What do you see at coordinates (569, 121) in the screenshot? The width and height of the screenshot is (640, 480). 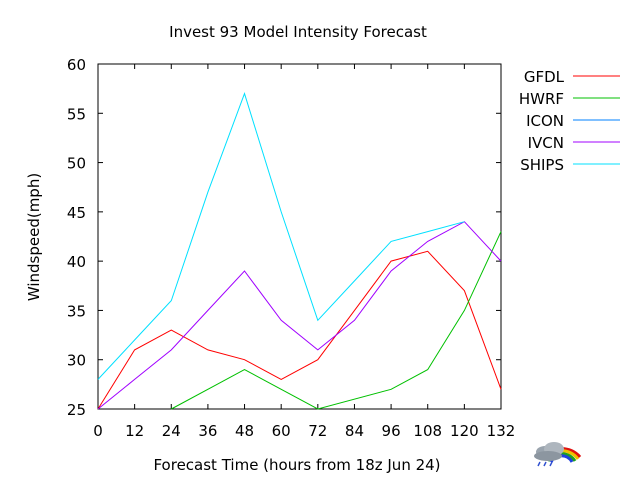 I see `legend: GFDL HWRF ICON IVCN SHIPS` at bounding box center [569, 121].